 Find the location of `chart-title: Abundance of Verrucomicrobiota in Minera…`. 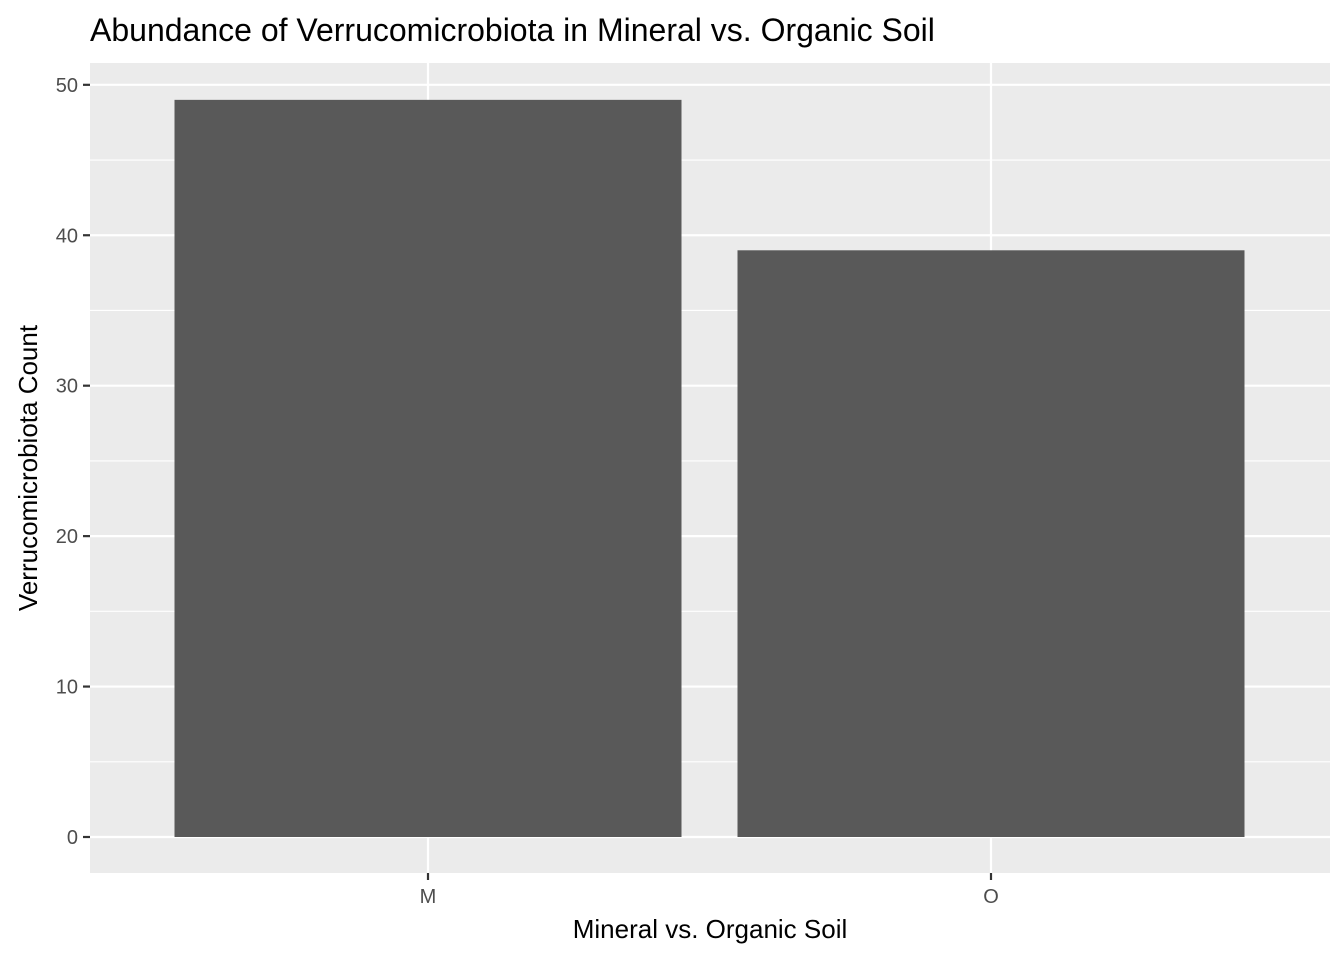

chart-title: Abundance of Verrucomicrobiota in Minera… is located at coordinates (512, 30).